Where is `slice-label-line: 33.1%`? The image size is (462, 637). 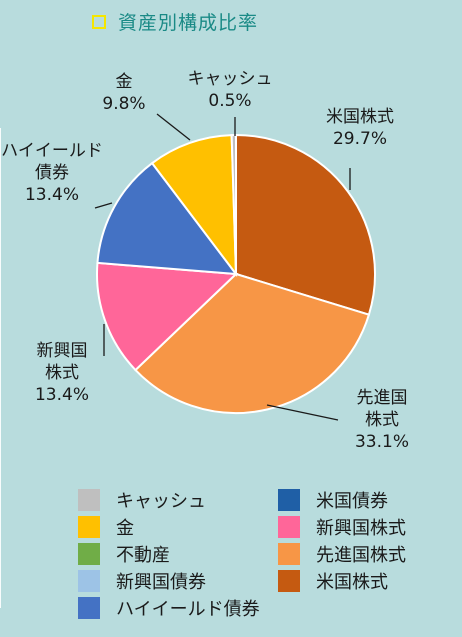
slice-label-line: 33.1% is located at coordinates (382, 442).